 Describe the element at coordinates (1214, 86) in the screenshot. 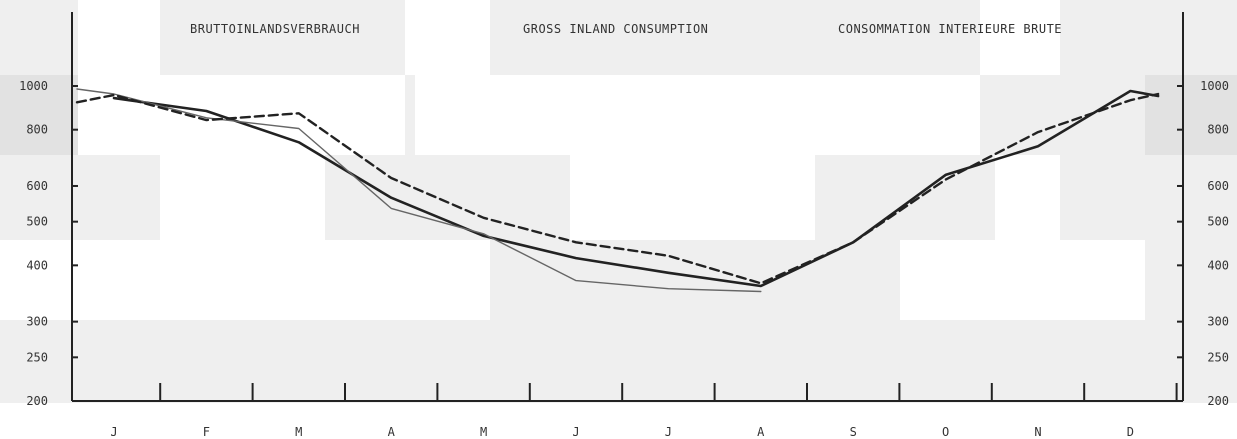

I see `y-tick-label-right: 1000` at that location.